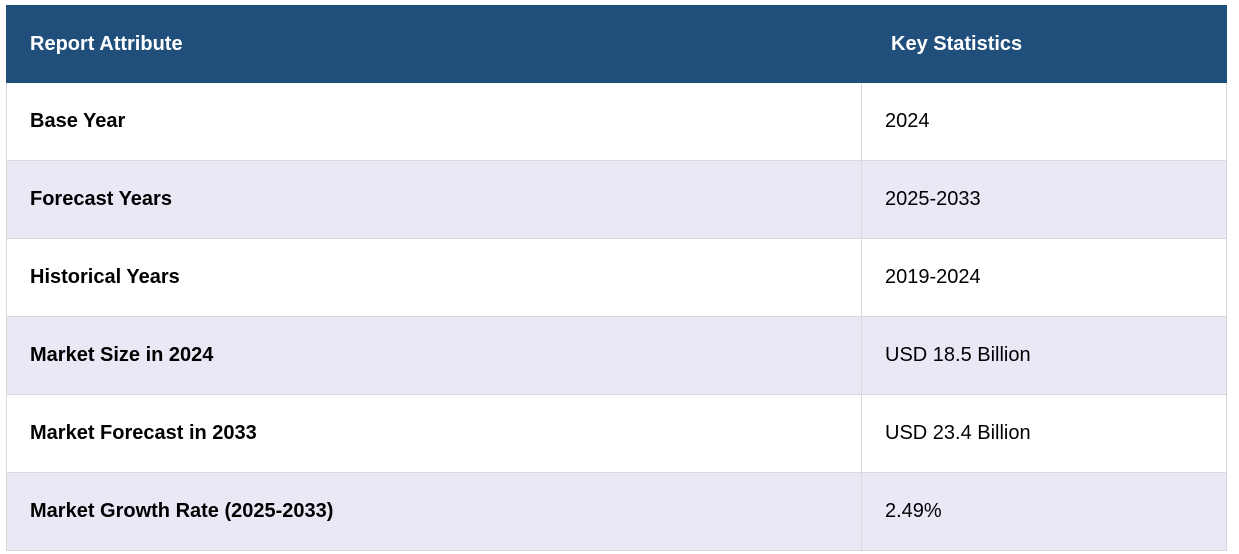 This screenshot has height=554, width=1239. What do you see at coordinates (434, 199) in the screenshot?
I see `attribute-cell: Forecast Years` at bounding box center [434, 199].